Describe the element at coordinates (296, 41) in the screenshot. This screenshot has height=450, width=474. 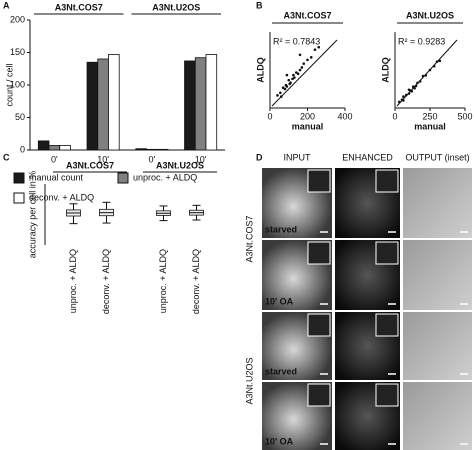
I see `annotation: R² = 0.7843` at that location.